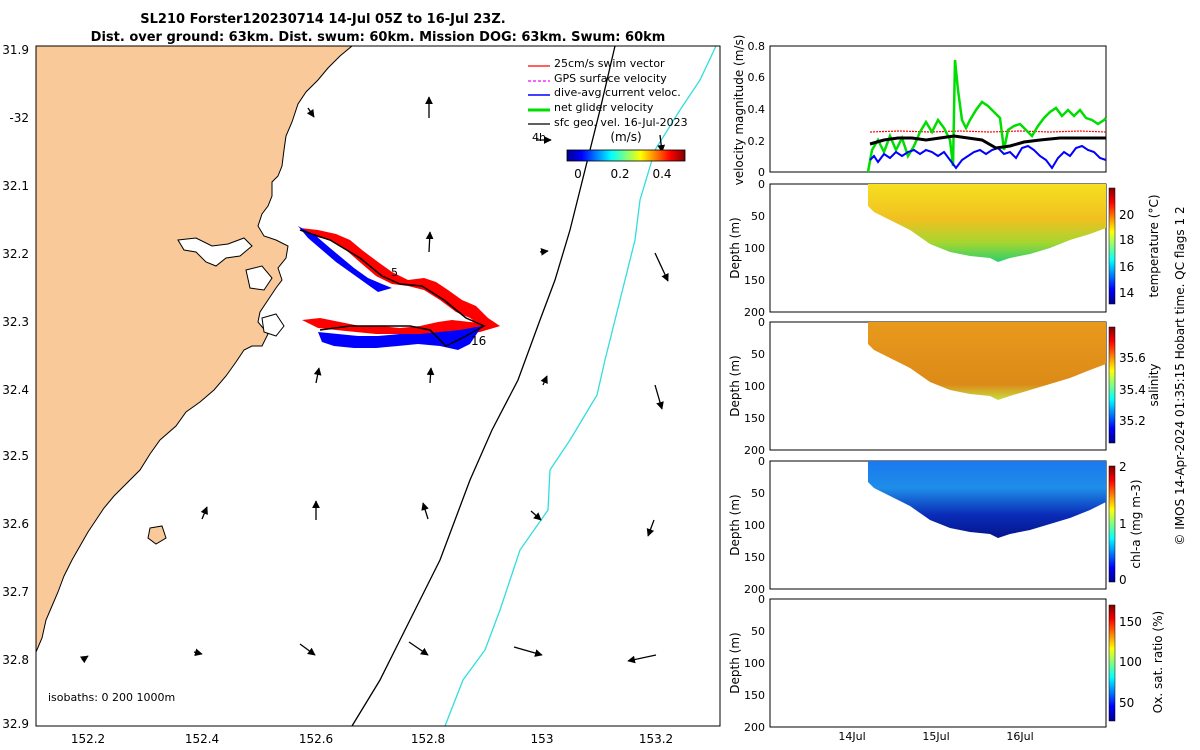 This screenshot has width=1200, height=750. Describe the element at coordinates (15, 50) in the screenshot. I see `lat-tick-label: 31.9` at that location.